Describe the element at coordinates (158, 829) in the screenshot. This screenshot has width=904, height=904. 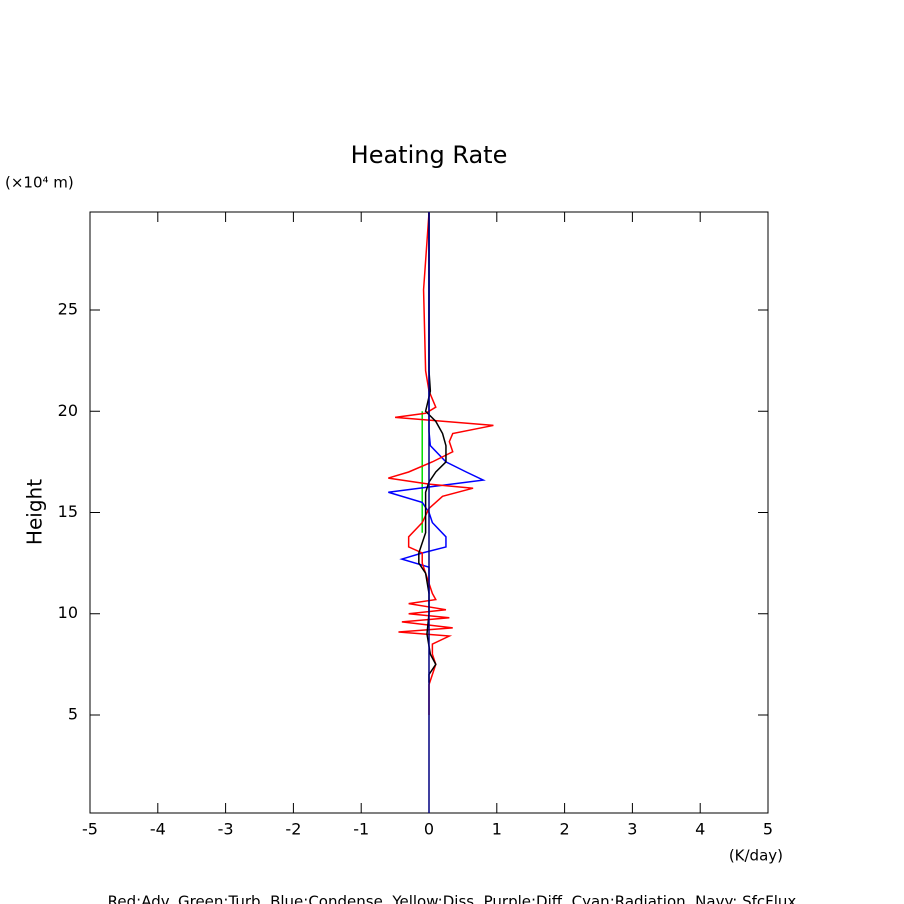
I see `x-tick-label: -4` at that location.